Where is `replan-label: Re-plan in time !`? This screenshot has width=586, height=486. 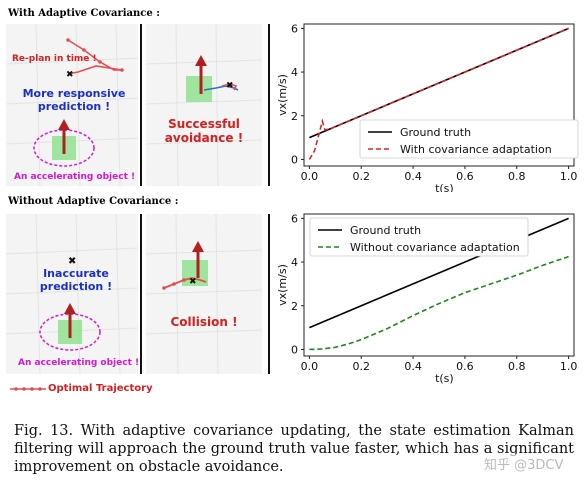
replan-label: Re-plan in time ! is located at coordinates (54, 59).